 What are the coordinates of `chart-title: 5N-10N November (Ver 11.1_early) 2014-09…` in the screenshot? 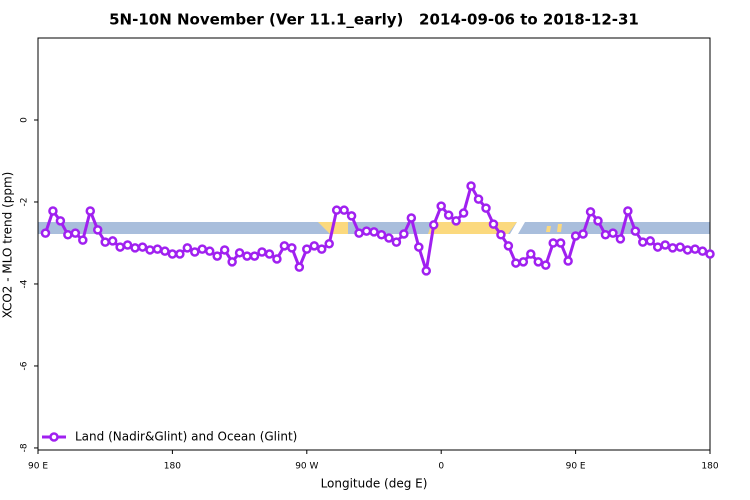 It's located at (374, 20).